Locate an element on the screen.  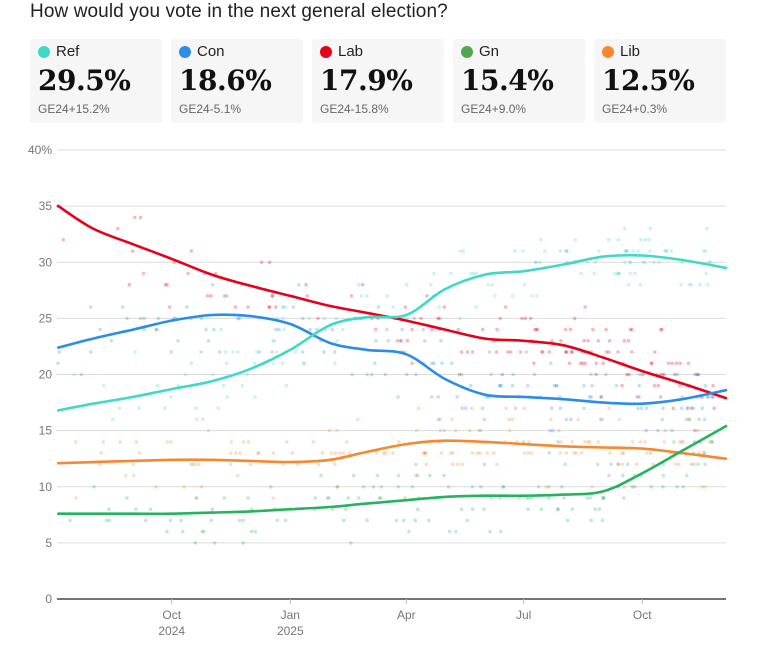
legend-party-name: Ref is located at coordinates (68, 51).